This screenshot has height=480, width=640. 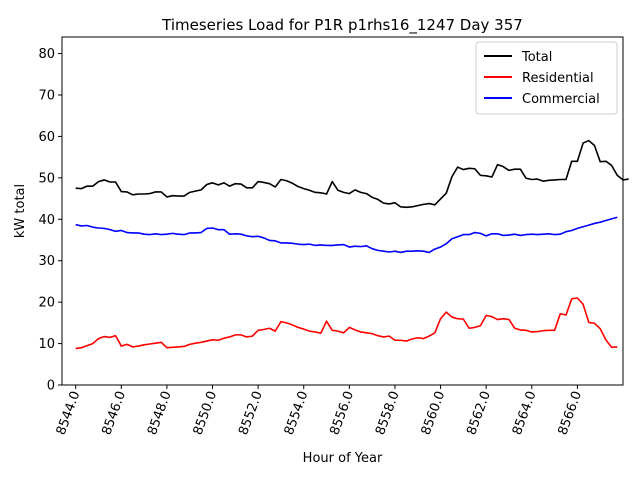 What do you see at coordinates (558, 78) in the screenshot?
I see `legend-label-residential: Residential` at bounding box center [558, 78].